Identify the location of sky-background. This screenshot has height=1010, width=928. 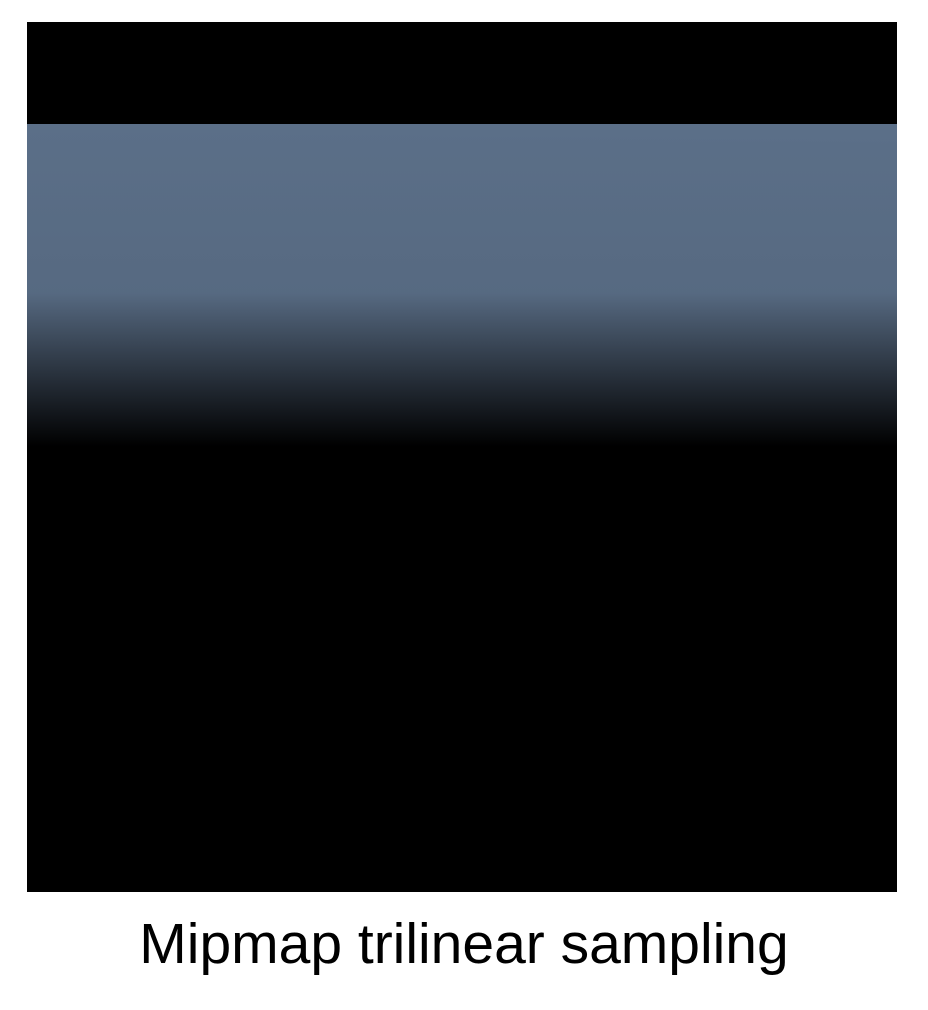
(462, 73).